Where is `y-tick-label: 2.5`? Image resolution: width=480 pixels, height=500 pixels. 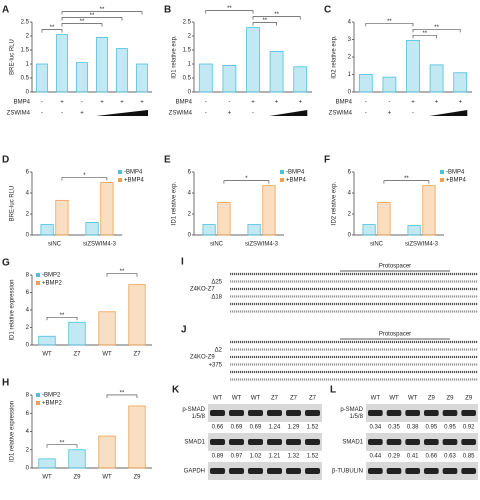
y-tick-label: 2.5 is located at coordinates (25, 23).